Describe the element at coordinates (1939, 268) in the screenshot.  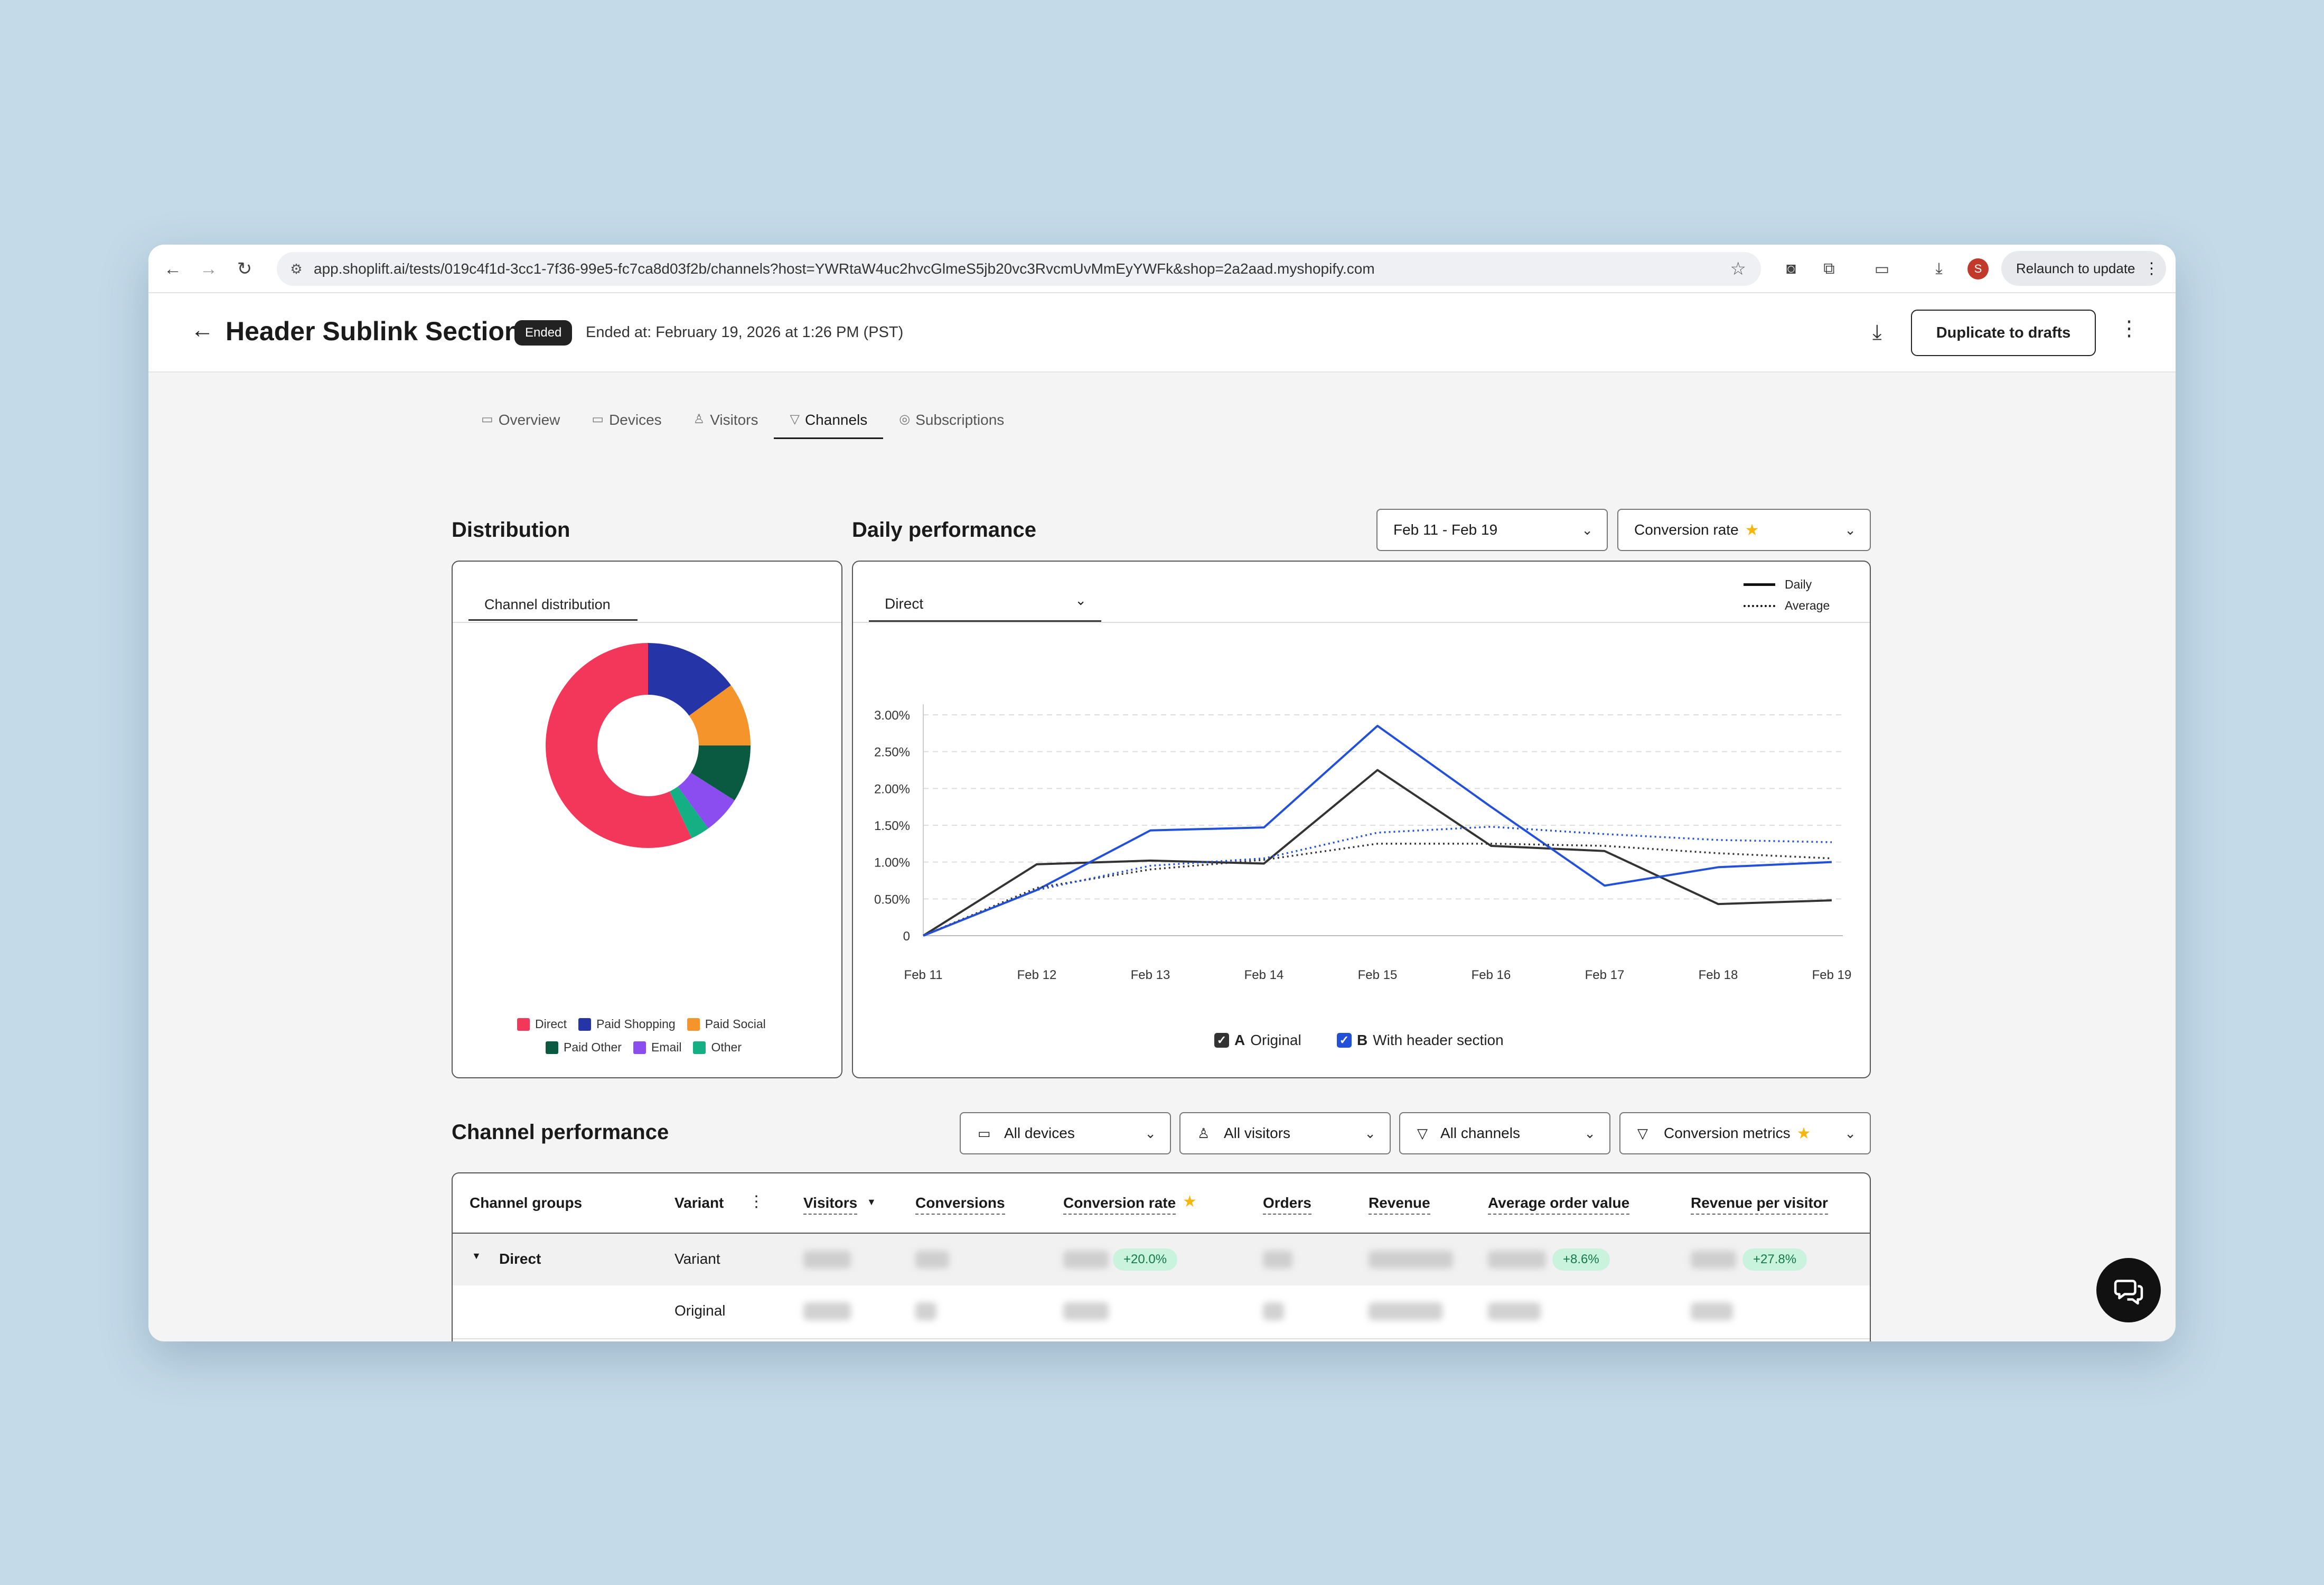
I see `download-icon: ⤓` at that location.